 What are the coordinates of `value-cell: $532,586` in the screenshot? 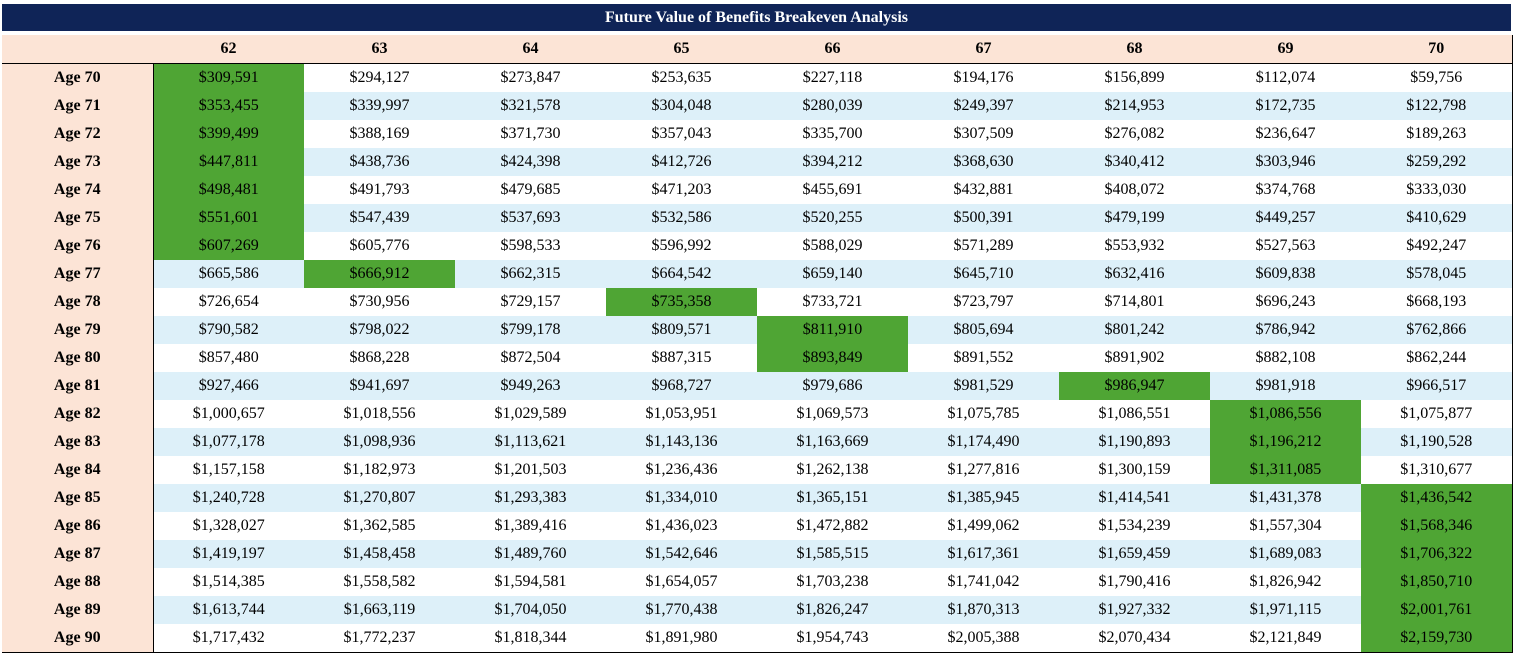 It's located at (681, 218).